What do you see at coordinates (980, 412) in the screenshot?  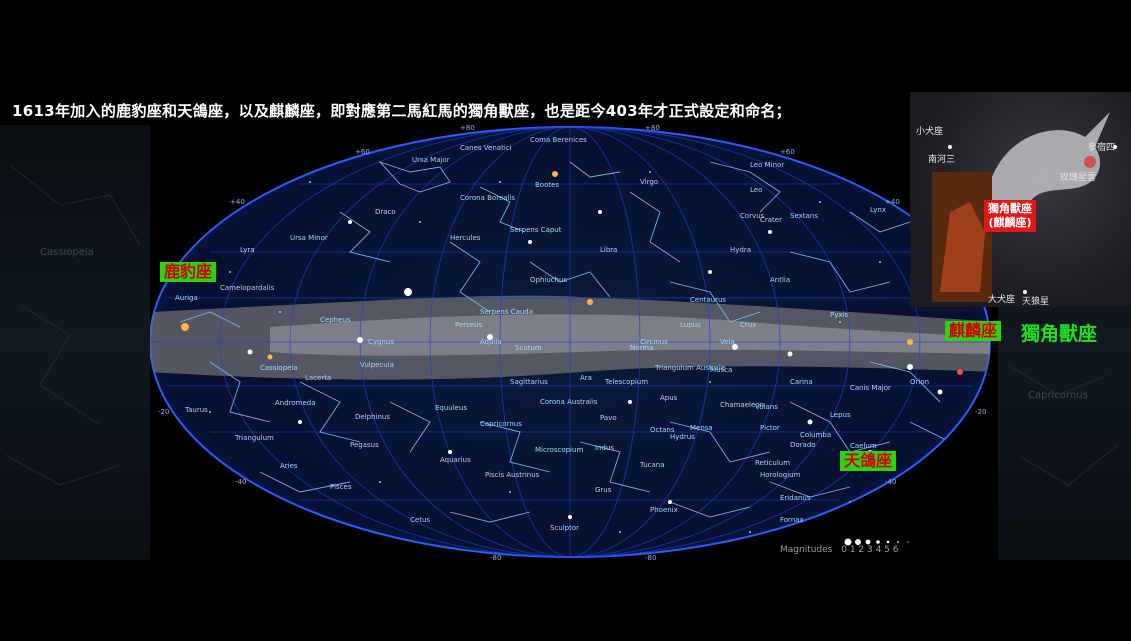 I see `grid-label-minus20-right: -20` at bounding box center [980, 412].